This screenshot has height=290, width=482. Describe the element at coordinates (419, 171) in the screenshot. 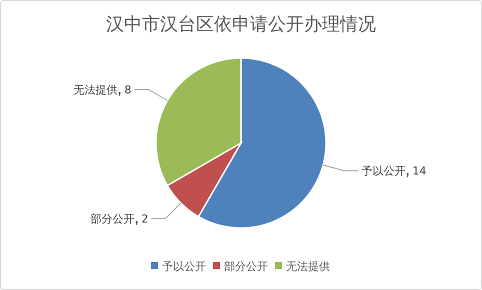

I see `data-label: 14` at that location.